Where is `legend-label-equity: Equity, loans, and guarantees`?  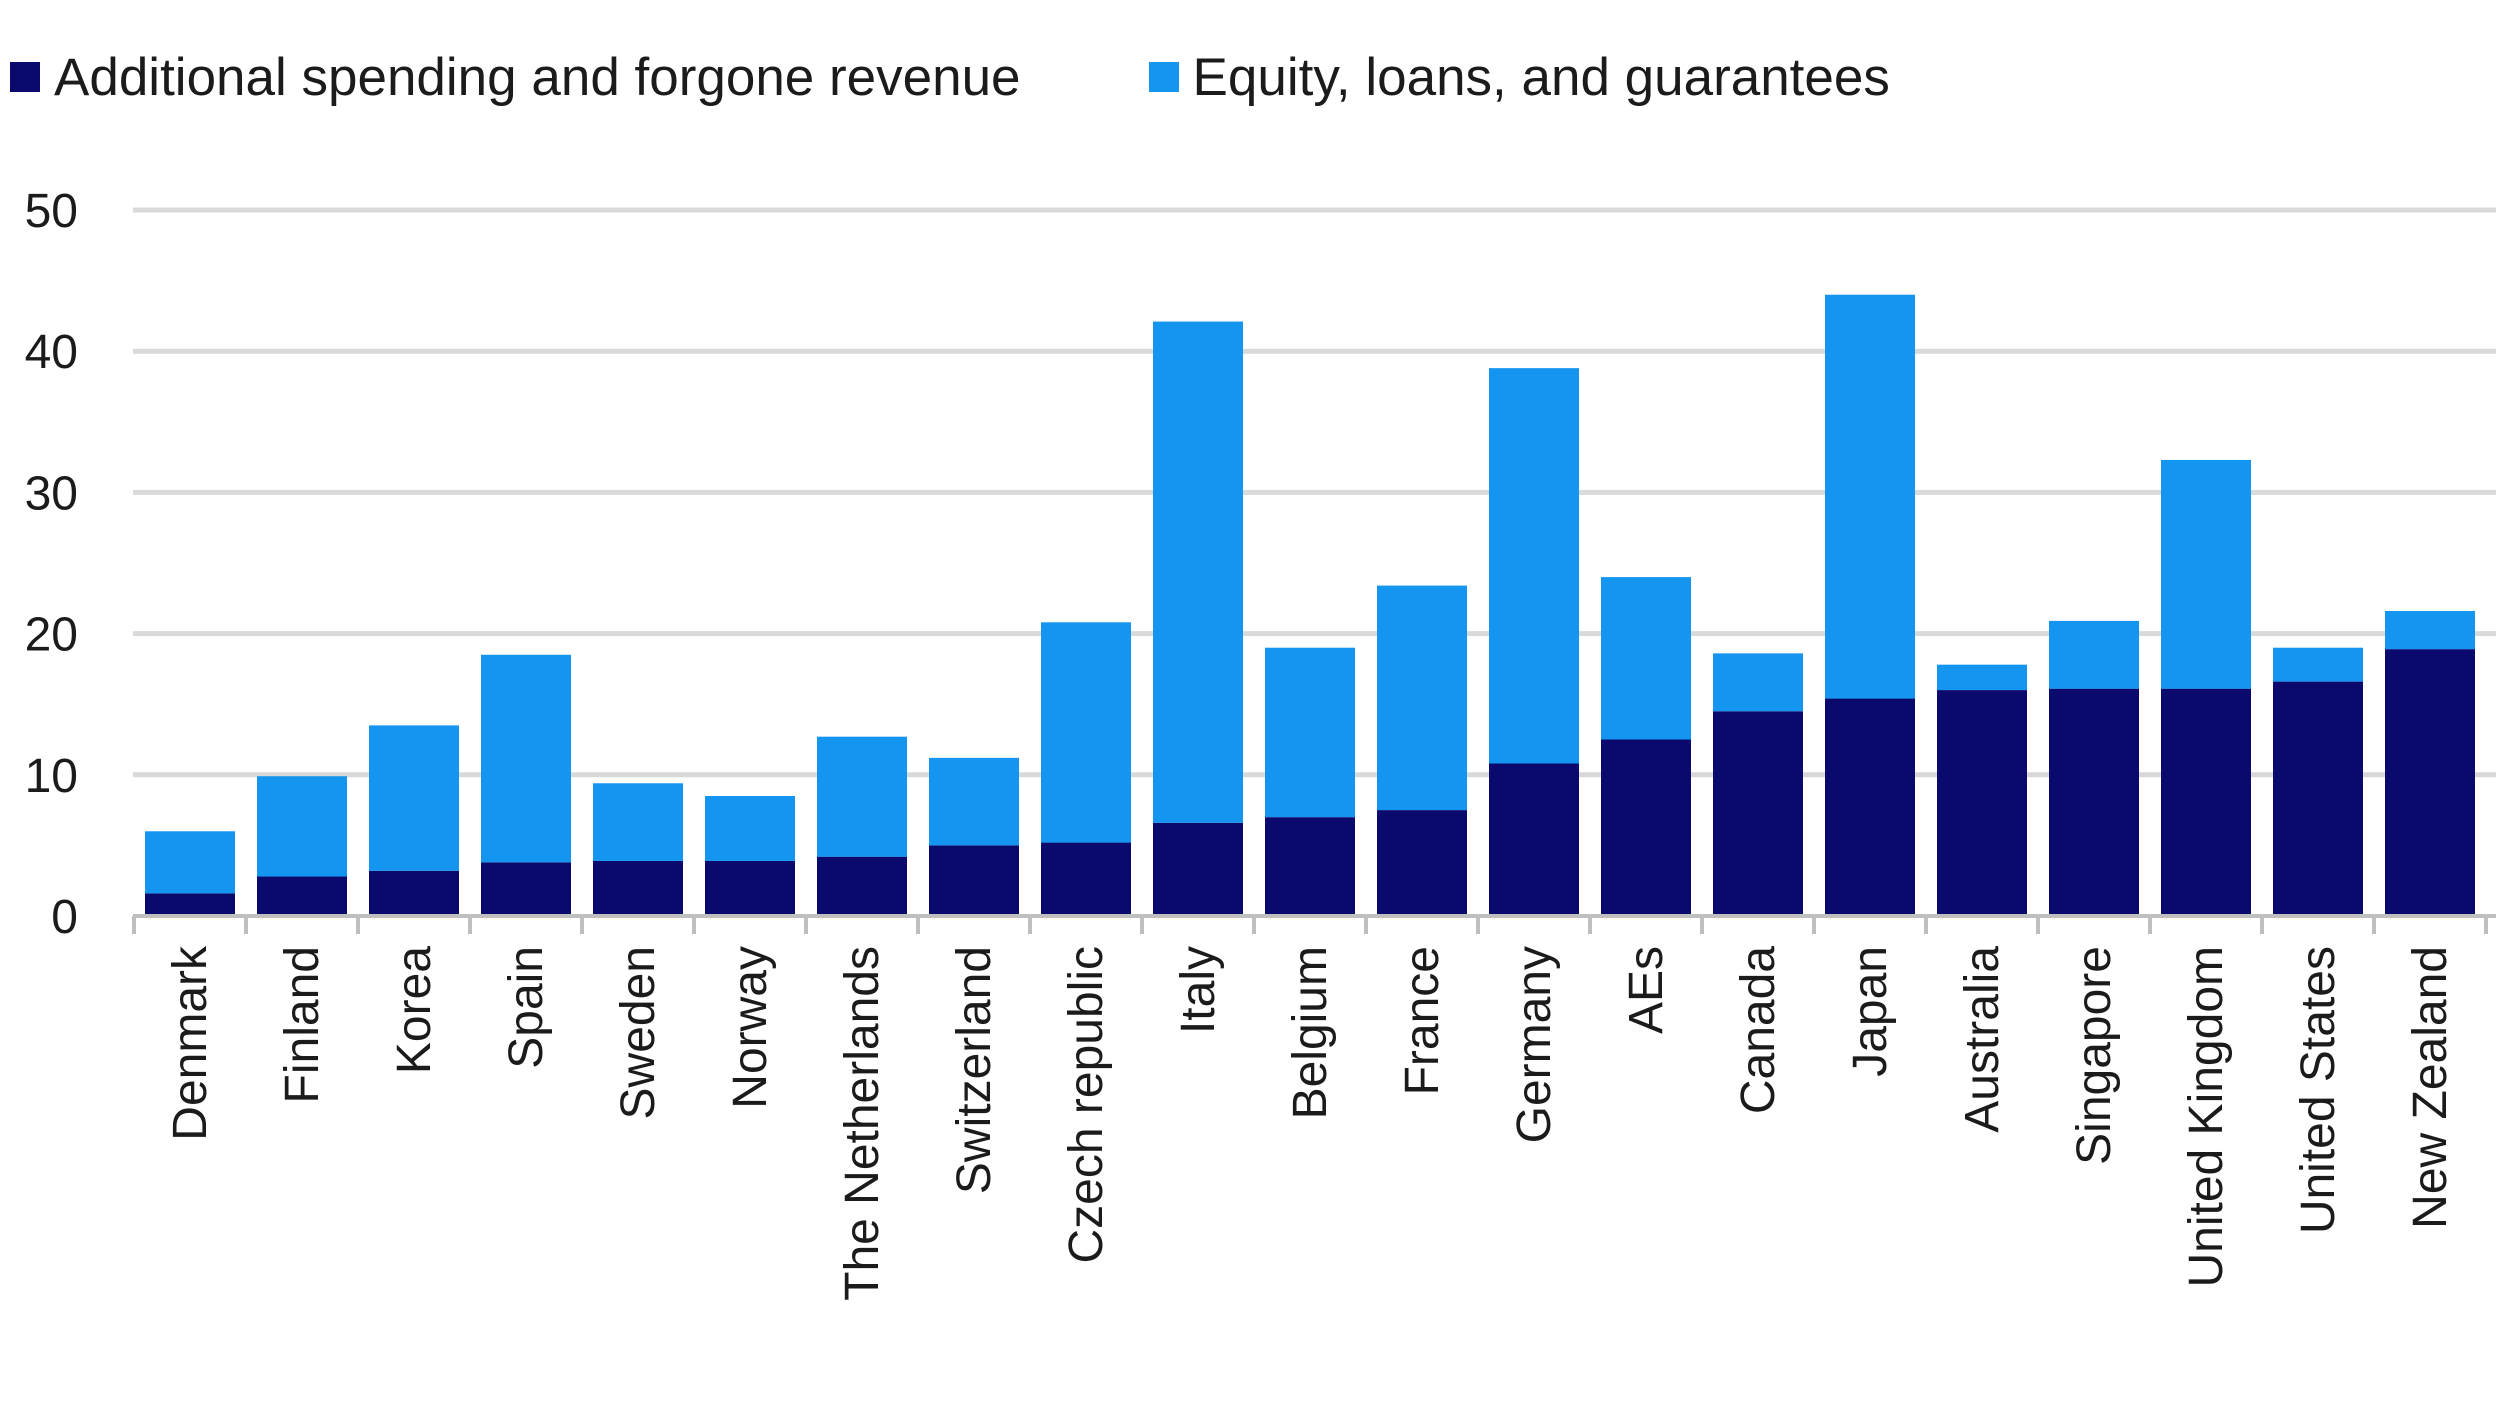 legend-label-equity: Equity, loans, and guarantees is located at coordinates (1541, 77).